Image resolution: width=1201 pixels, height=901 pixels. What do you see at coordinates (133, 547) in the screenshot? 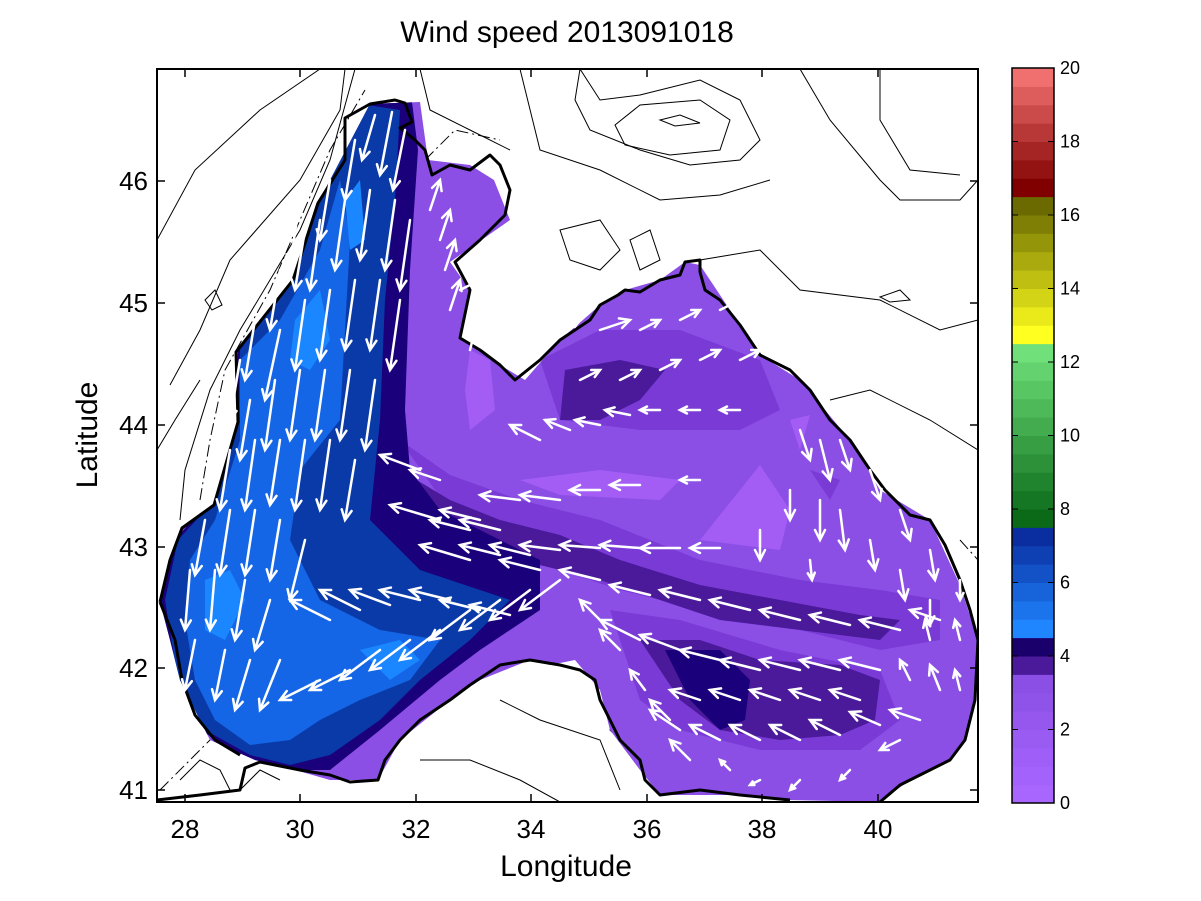
I see `y-tick-label: 43` at bounding box center [133, 547].